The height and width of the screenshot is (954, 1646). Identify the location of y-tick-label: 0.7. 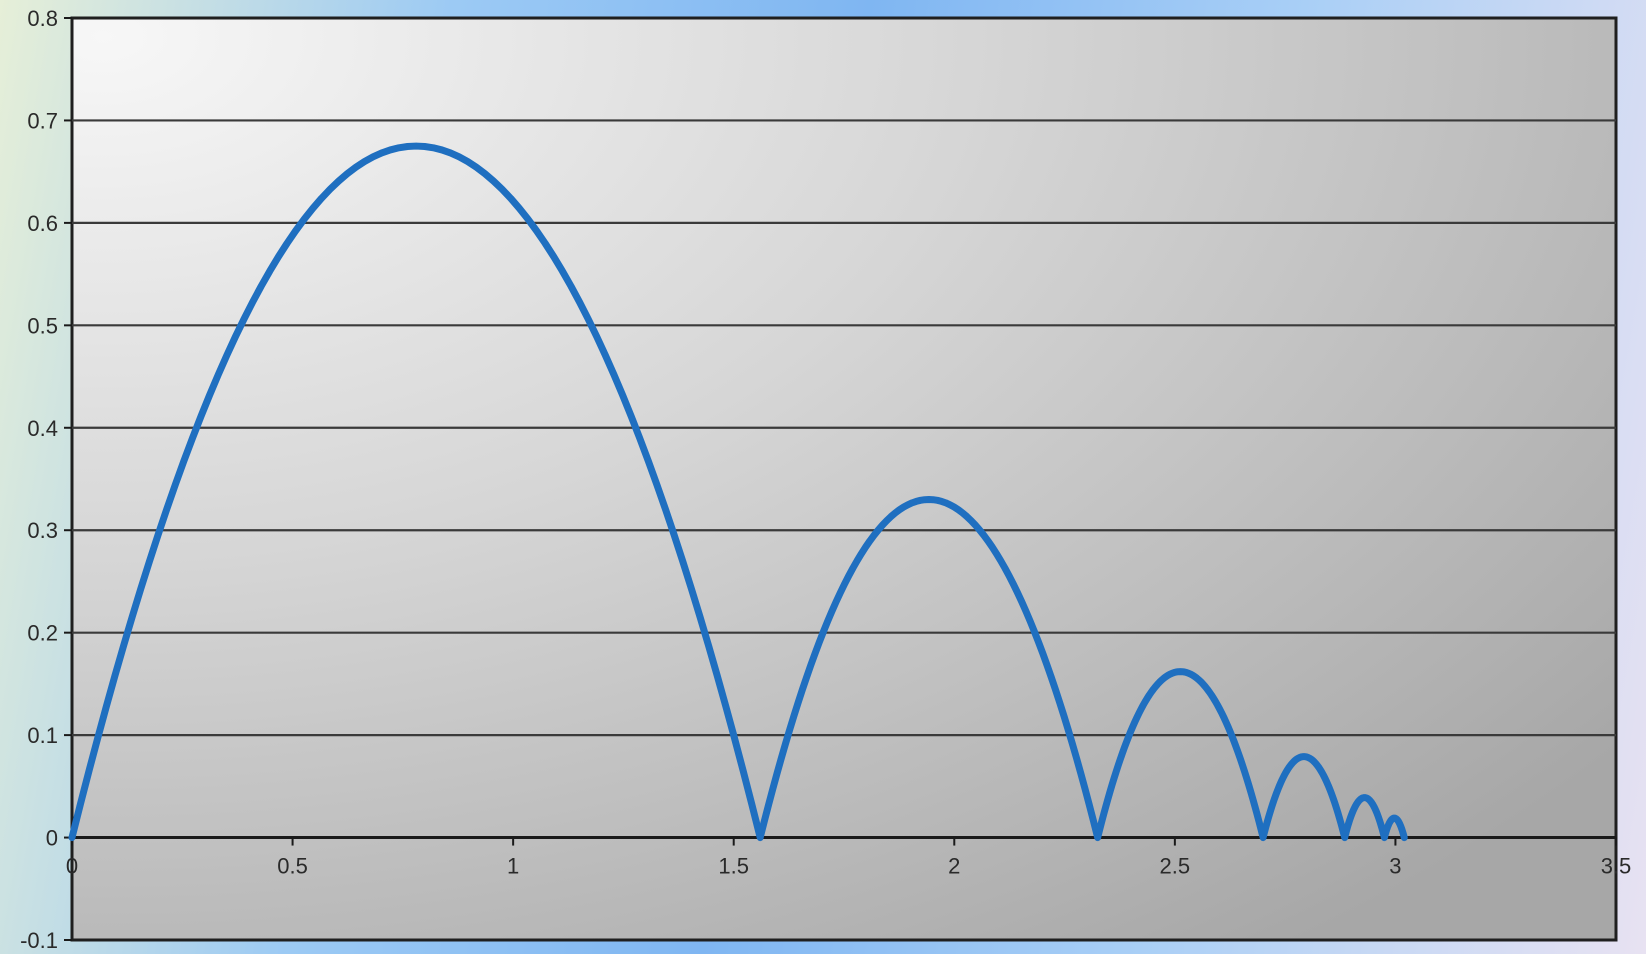
(42, 120).